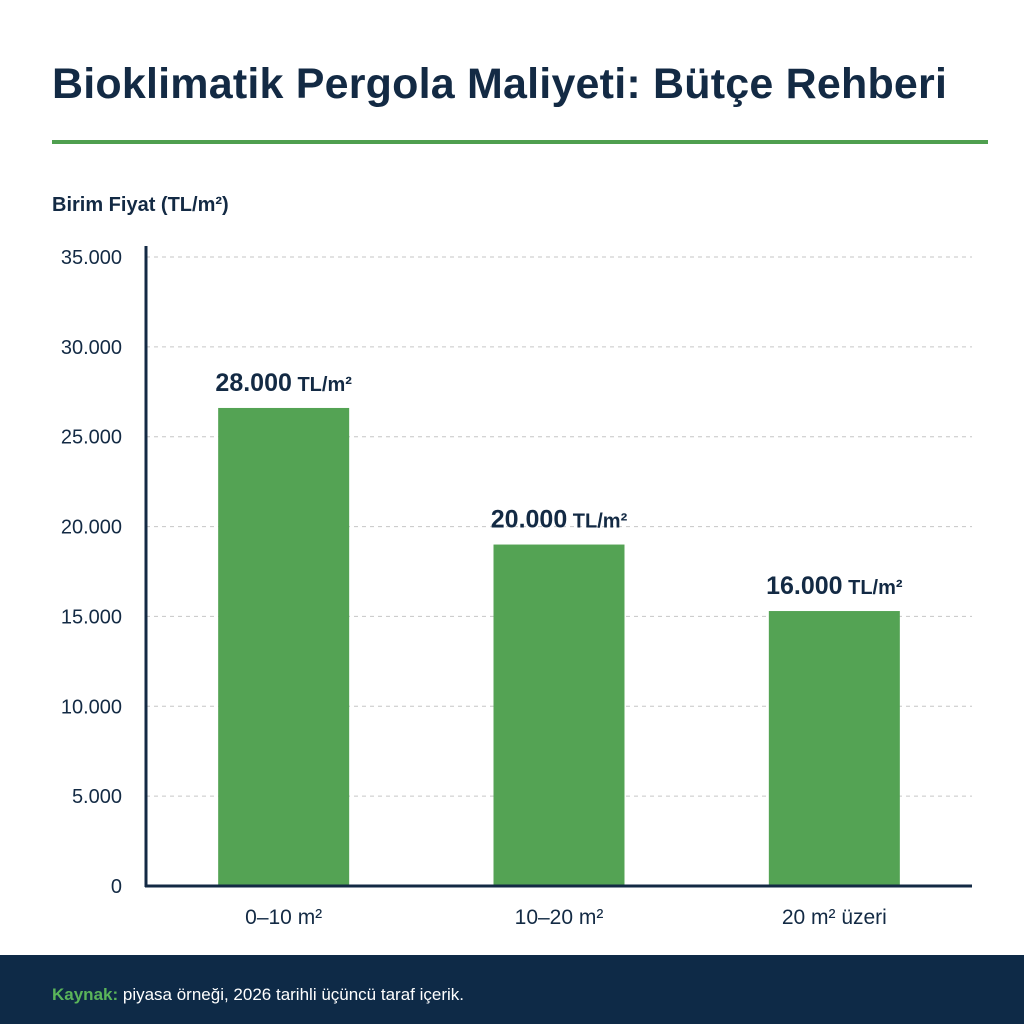 This screenshot has height=1024, width=1024. What do you see at coordinates (140, 205) in the screenshot?
I see `y-axis-label: Birim Fiyat (TL/m²)` at bounding box center [140, 205].